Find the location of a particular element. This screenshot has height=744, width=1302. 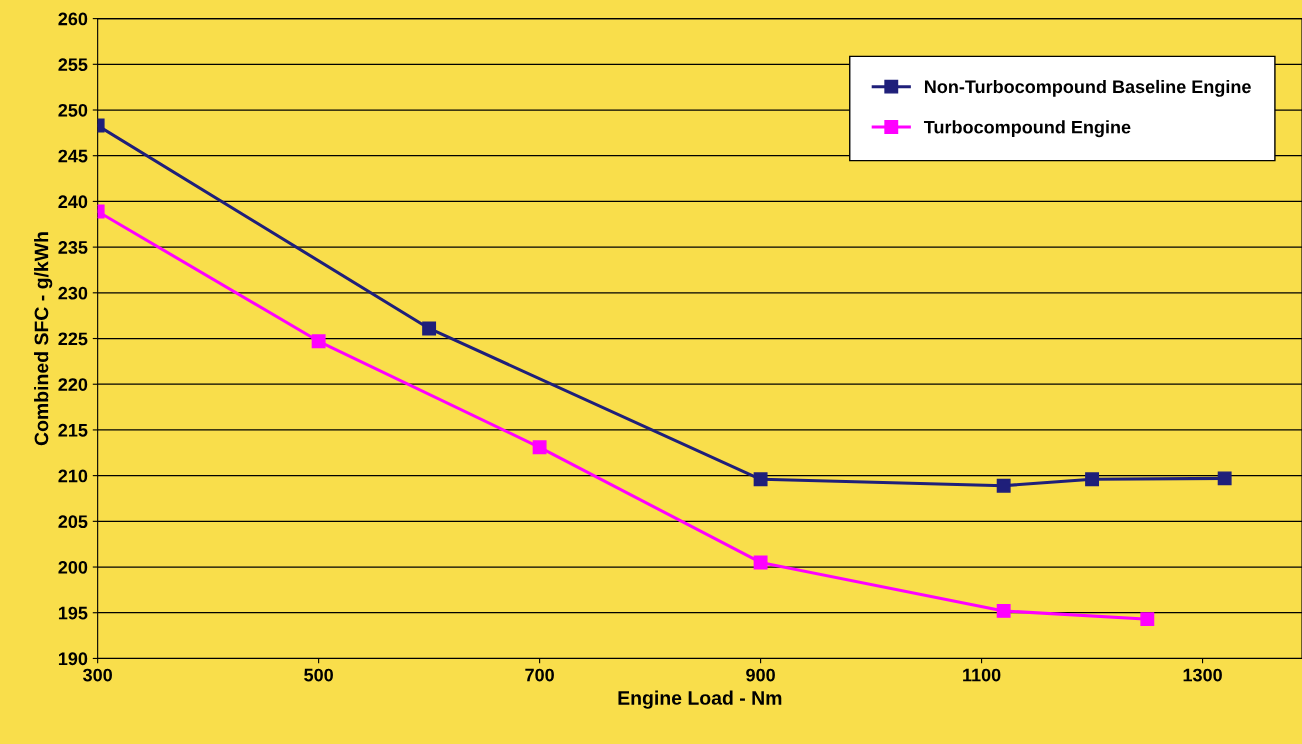

y-tick-label: 245 is located at coordinates (73, 156).